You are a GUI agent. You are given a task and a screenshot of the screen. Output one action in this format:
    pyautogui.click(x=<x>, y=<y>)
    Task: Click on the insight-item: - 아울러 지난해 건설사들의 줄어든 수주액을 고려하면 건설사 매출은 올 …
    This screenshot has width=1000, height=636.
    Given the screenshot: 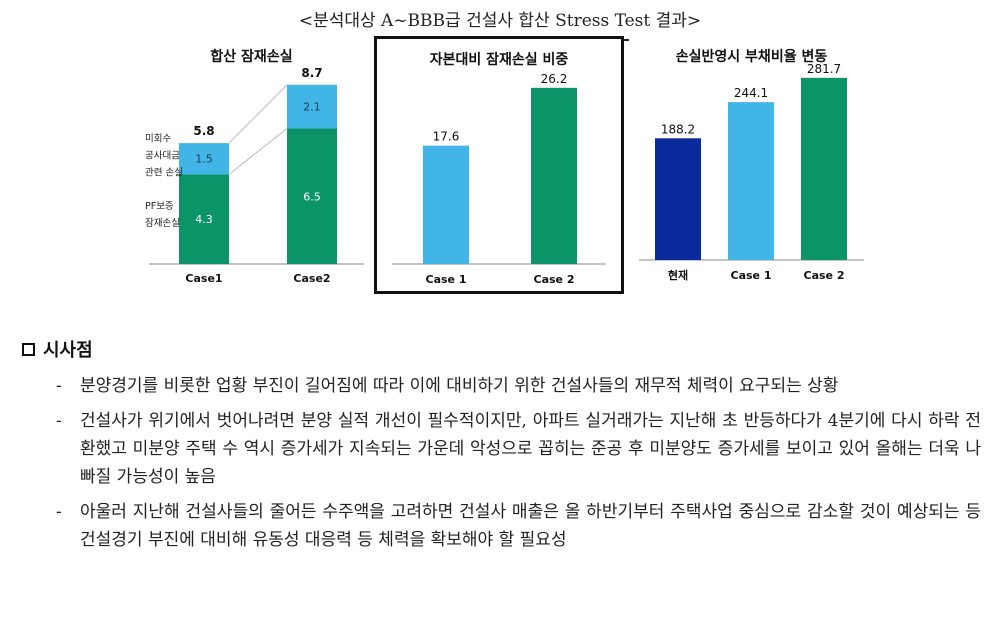 What is the action you would take?
    pyautogui.click(x=518, y=526)
    